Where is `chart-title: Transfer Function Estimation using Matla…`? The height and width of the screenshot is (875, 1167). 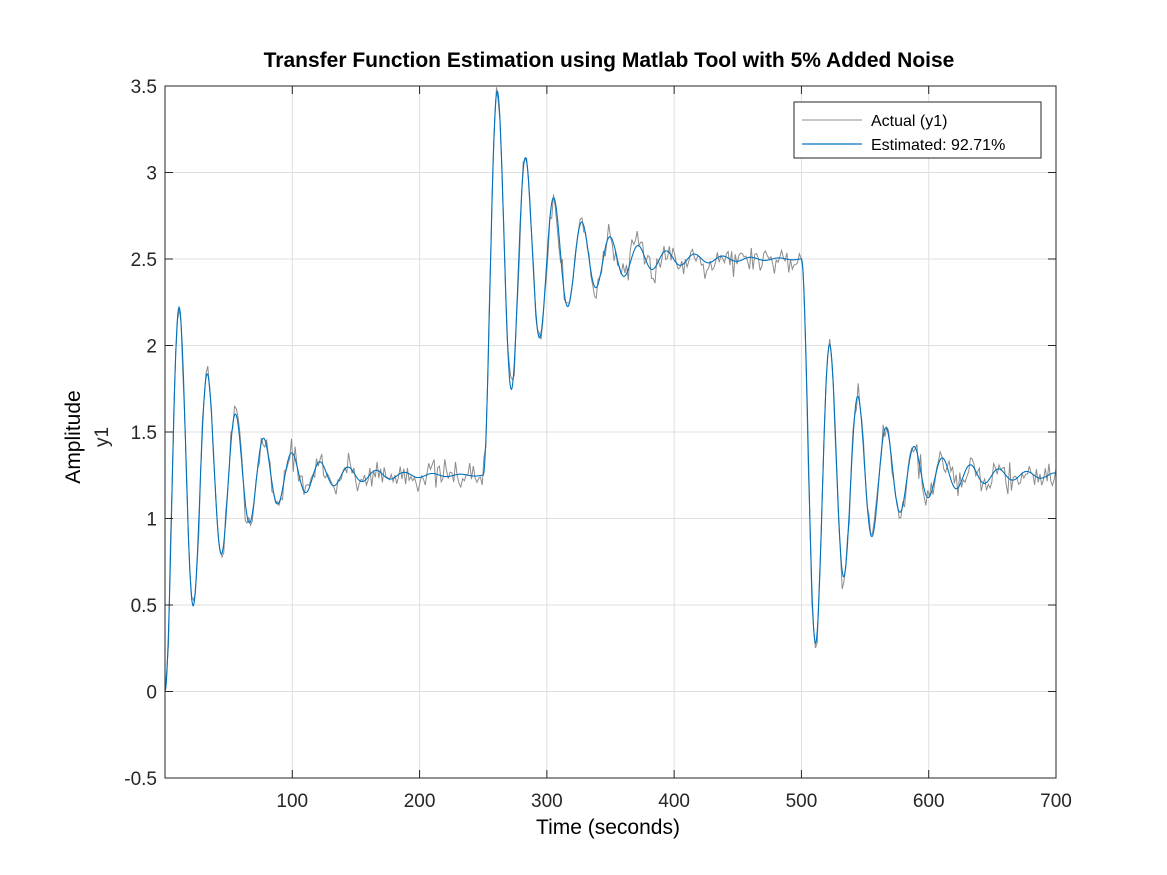
chart-title: Transfer Function Estimation using Matla… is located at coordinates (609, 60).